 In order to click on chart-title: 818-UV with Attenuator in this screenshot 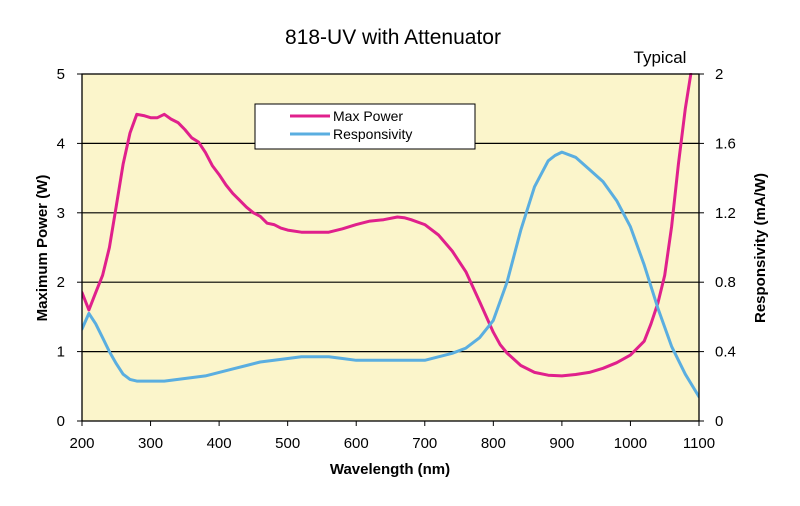, I will do `click(393, 37)`.